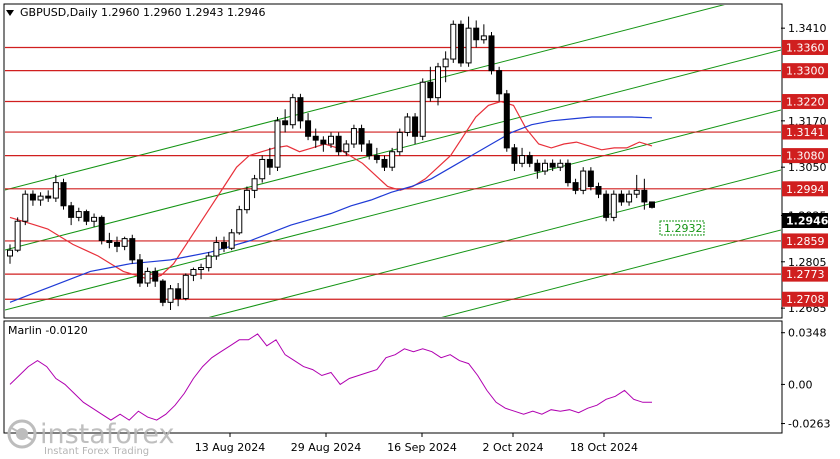  I want to click on level-label: 1.3080, so click(805, 156).